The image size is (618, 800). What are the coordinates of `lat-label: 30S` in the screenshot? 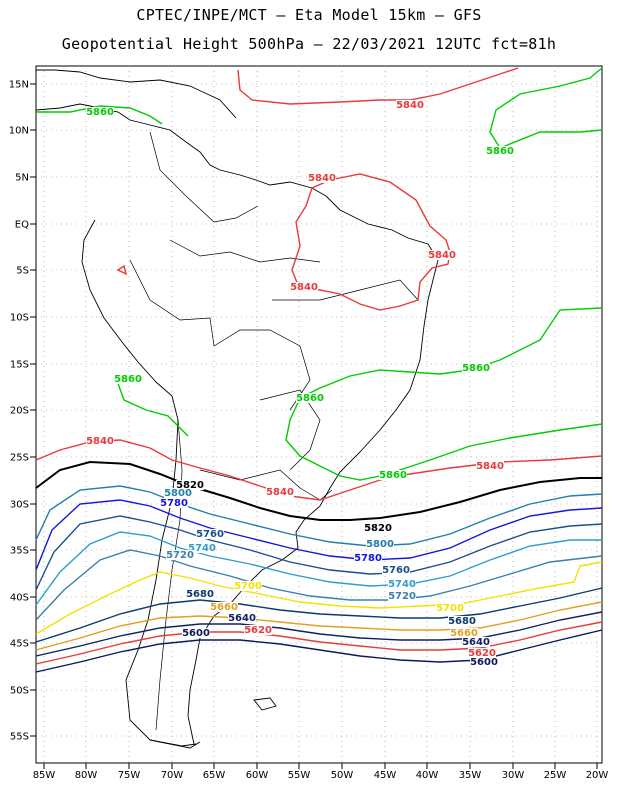 It's located at (19, 505).